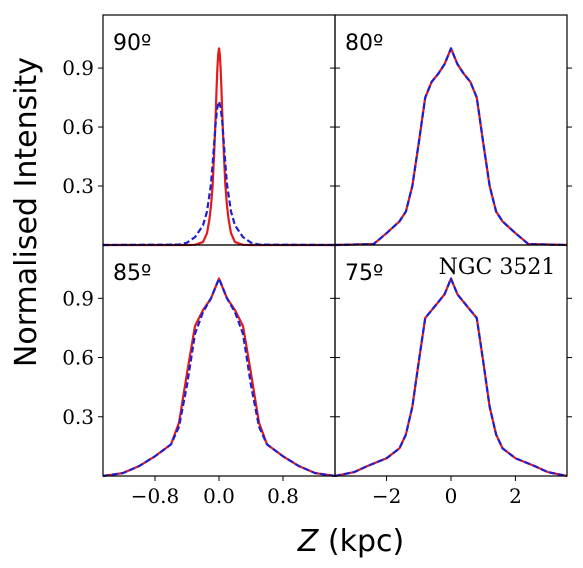 This screenshot has width=583, height=568. I want to click on x-tick-label: −2, so click(386, 496).